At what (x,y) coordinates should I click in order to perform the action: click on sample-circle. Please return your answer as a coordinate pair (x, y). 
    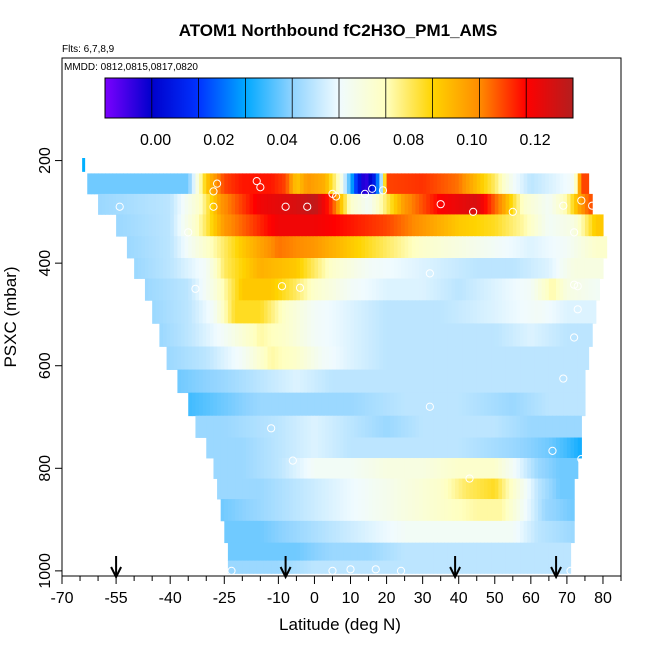
    Looking at the image, I should click on (285, 206).